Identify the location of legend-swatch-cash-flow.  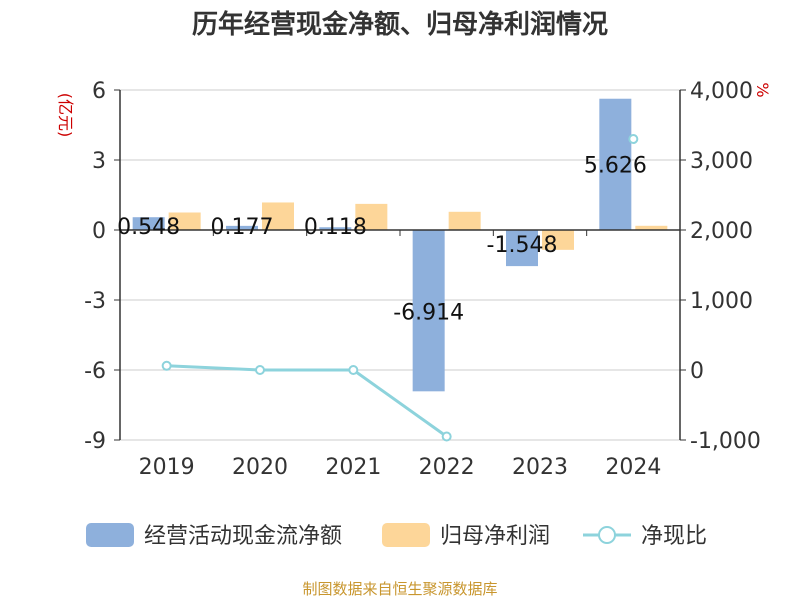
(110, 535).